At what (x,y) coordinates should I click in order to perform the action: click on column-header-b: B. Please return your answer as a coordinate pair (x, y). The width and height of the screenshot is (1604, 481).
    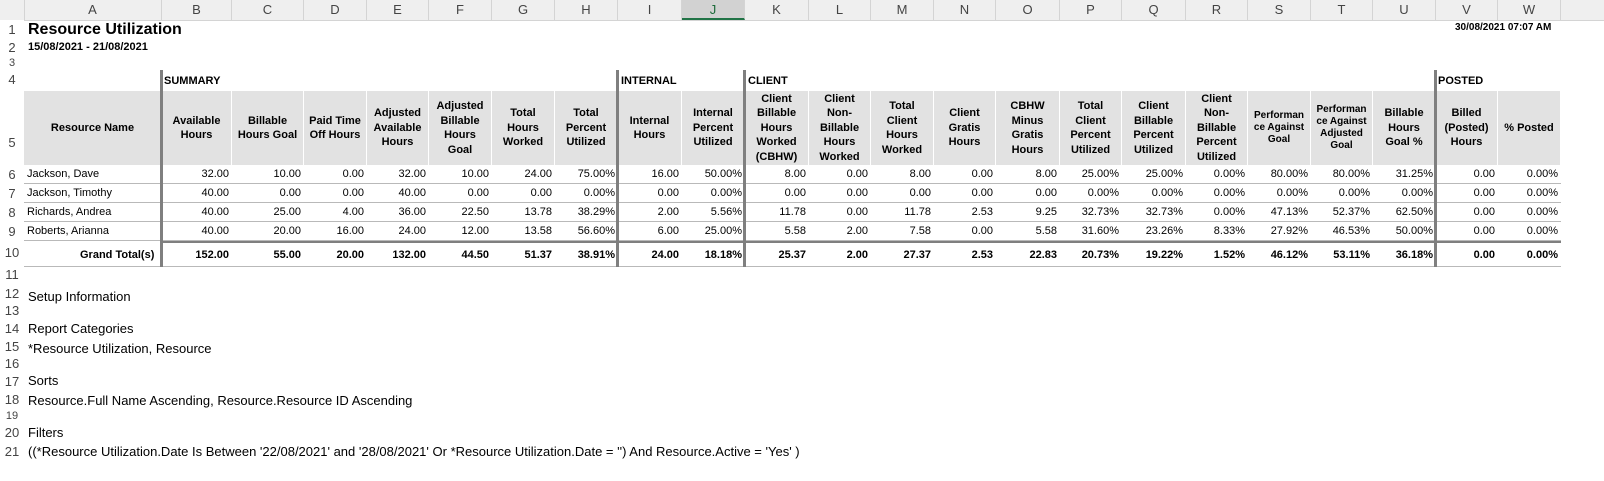
    Looking at the image, I should click on (197, 10).